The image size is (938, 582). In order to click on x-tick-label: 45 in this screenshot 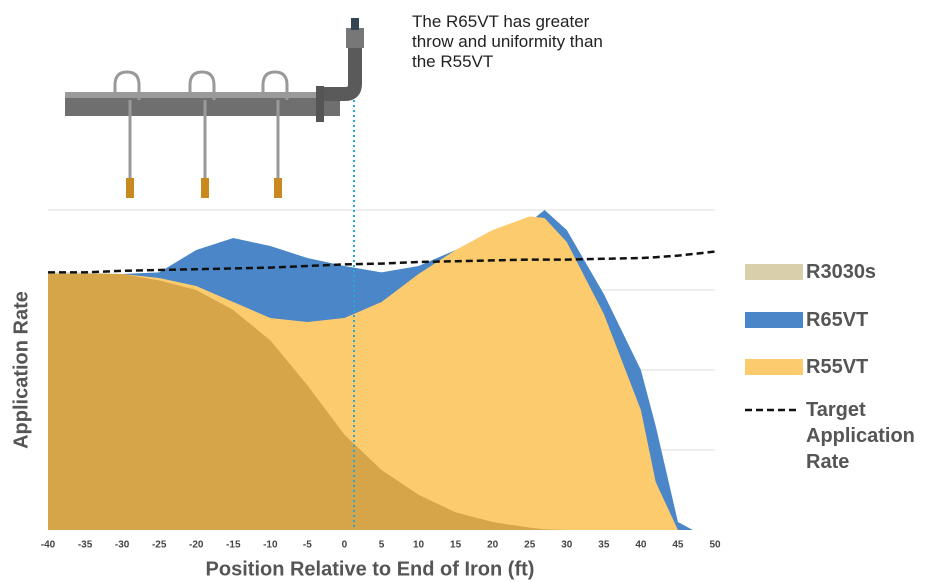, I will do `click(678, 545)`.